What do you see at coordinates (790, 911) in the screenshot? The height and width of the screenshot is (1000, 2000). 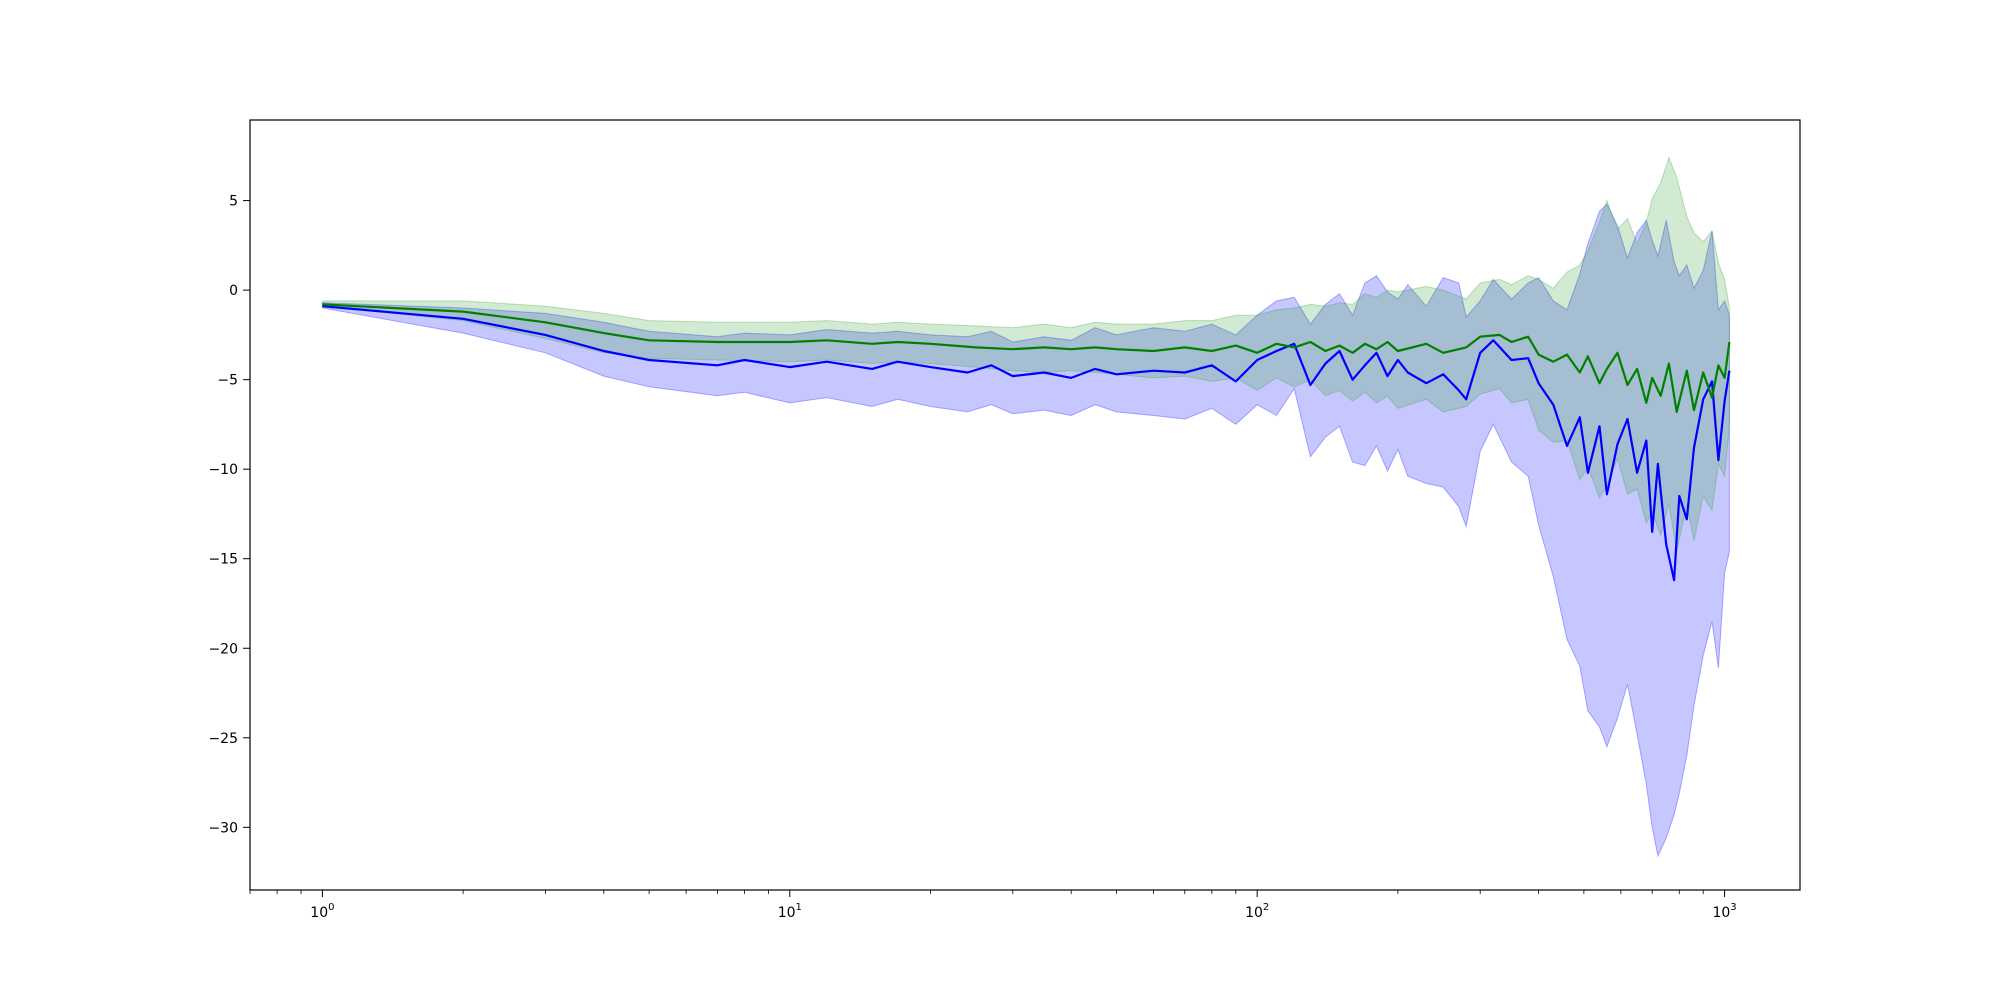 I see `x-tick-label: 10¹` at bounding box center [790, 911].